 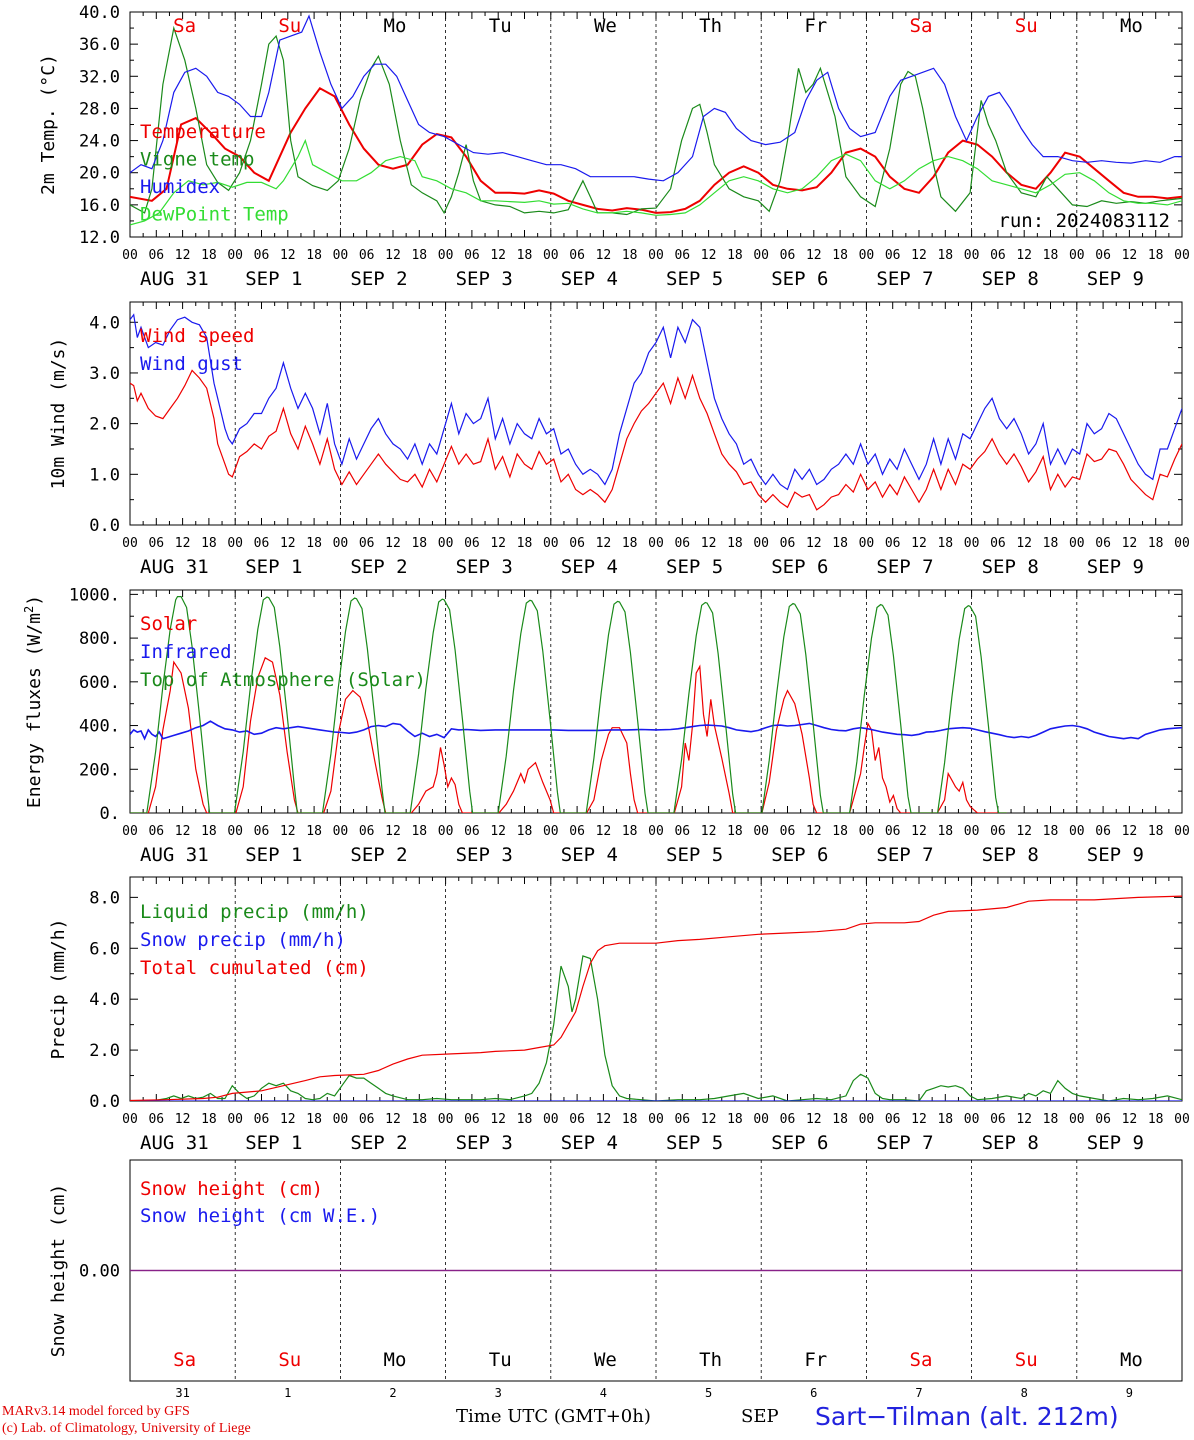 What do you see at coordinates (104, 425) in the screenshot?
I see `y-tick-label: 2.0` at bounding box center [104, 425].